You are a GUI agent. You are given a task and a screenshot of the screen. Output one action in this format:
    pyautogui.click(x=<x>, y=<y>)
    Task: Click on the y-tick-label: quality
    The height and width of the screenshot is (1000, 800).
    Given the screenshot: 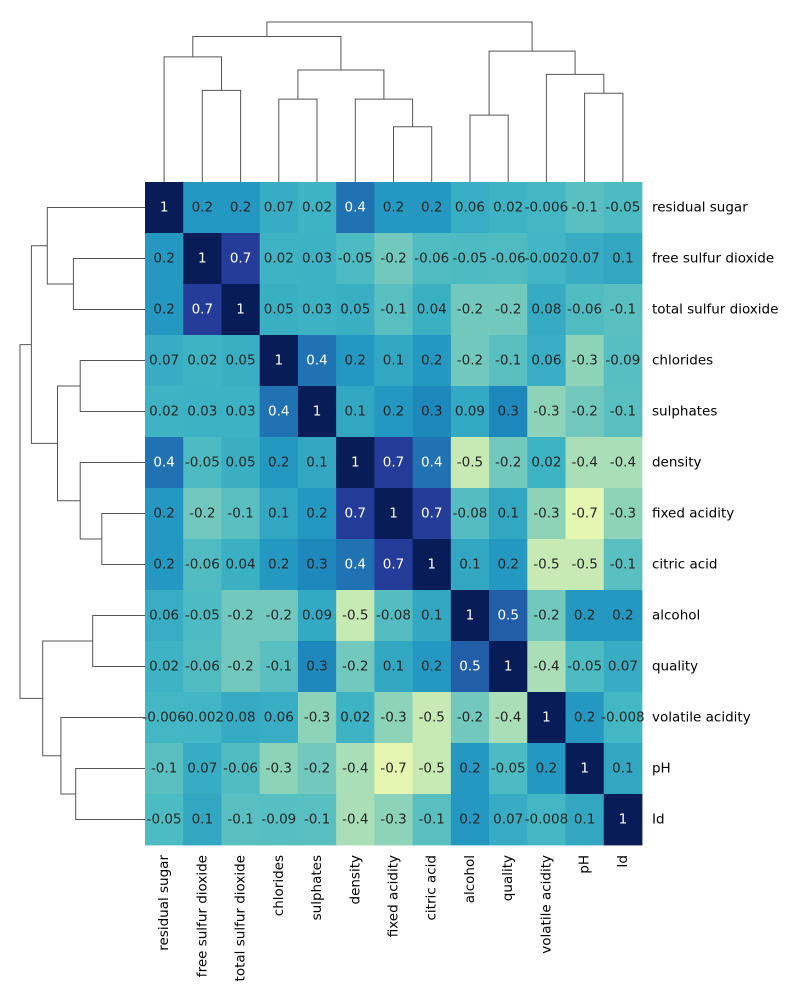 What is the action you would take?
    pyautogui.click(x=675, y=667)
    